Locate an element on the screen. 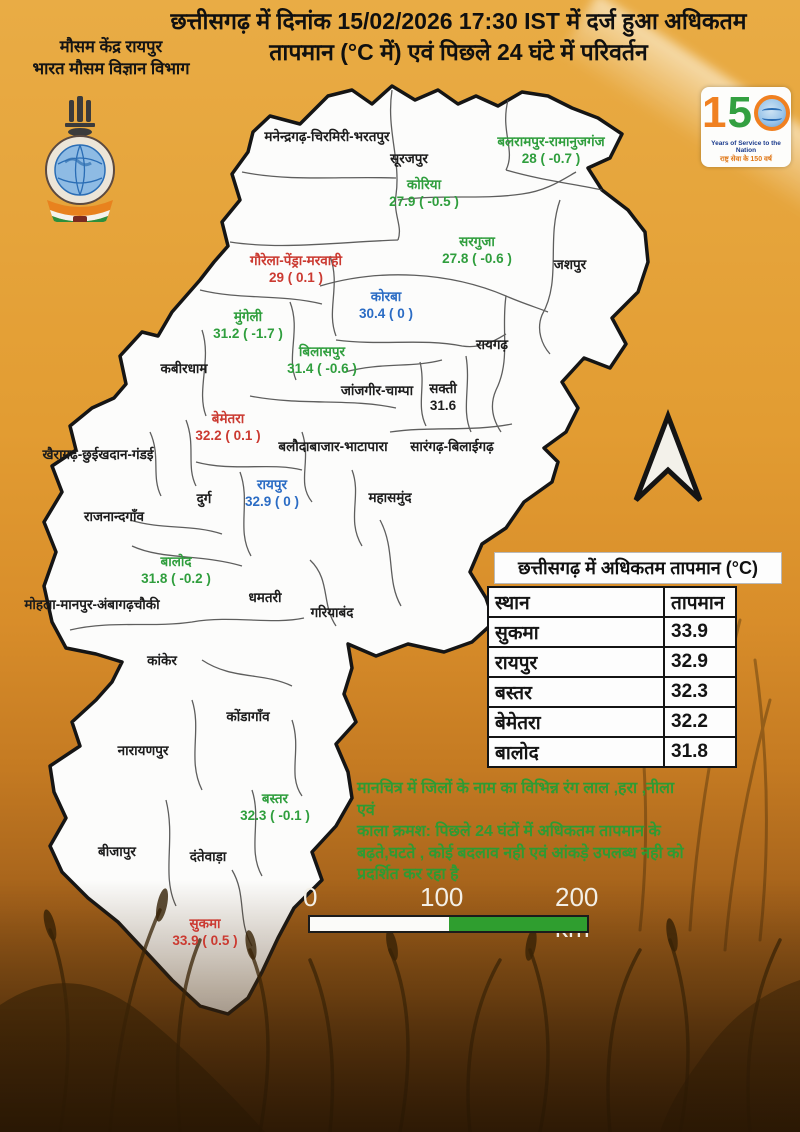 The width and height of the screenshot is (800, 1132). district-name: गौरेला-पेंड्रा-मरवाही is located at coordinates (296, 260).